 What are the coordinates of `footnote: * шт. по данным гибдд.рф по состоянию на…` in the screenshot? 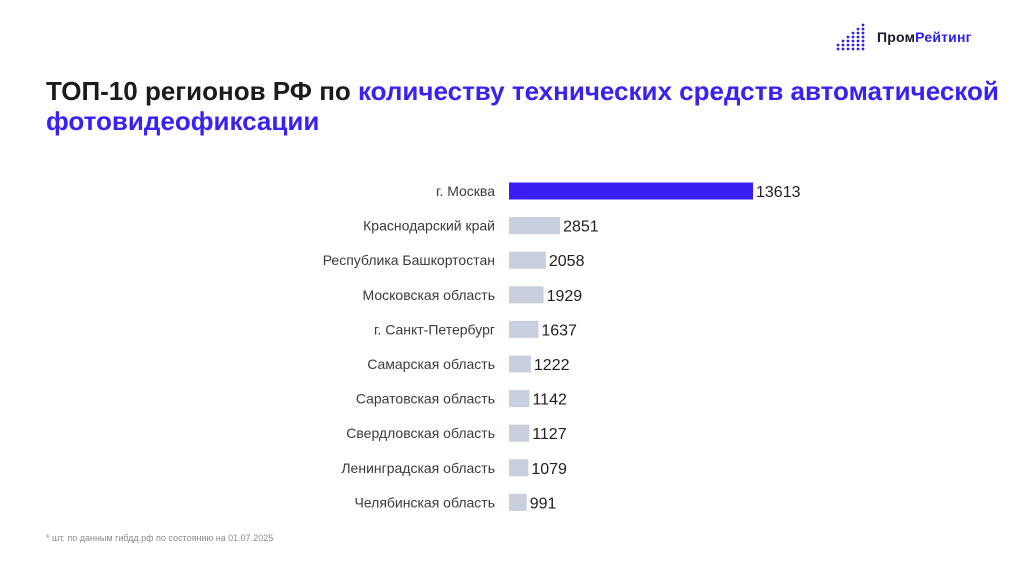 It's located at (160, 538).